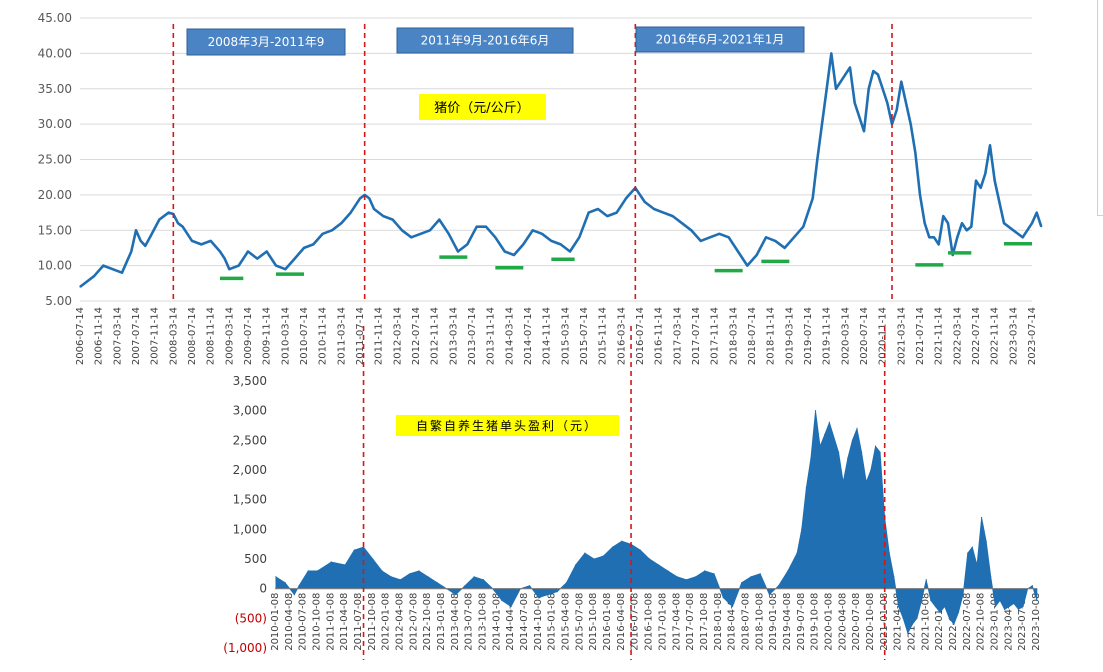  I want to click on price-x-tick-label: 2018-07-14, so click(752, 336).